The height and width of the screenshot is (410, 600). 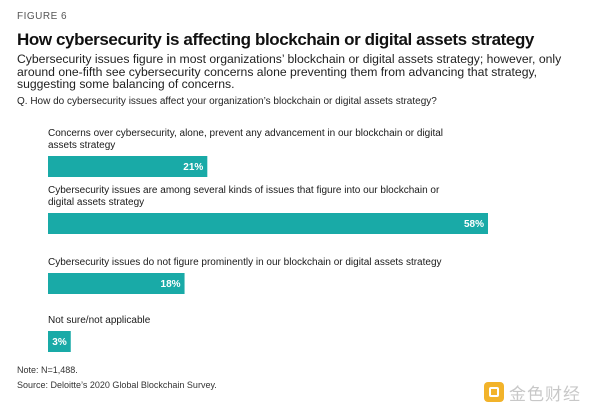 What do you see at coordinates (545, 394) in the screenshot?
I see `watermark-text: 金色财经` at bounding box center [545, 394].